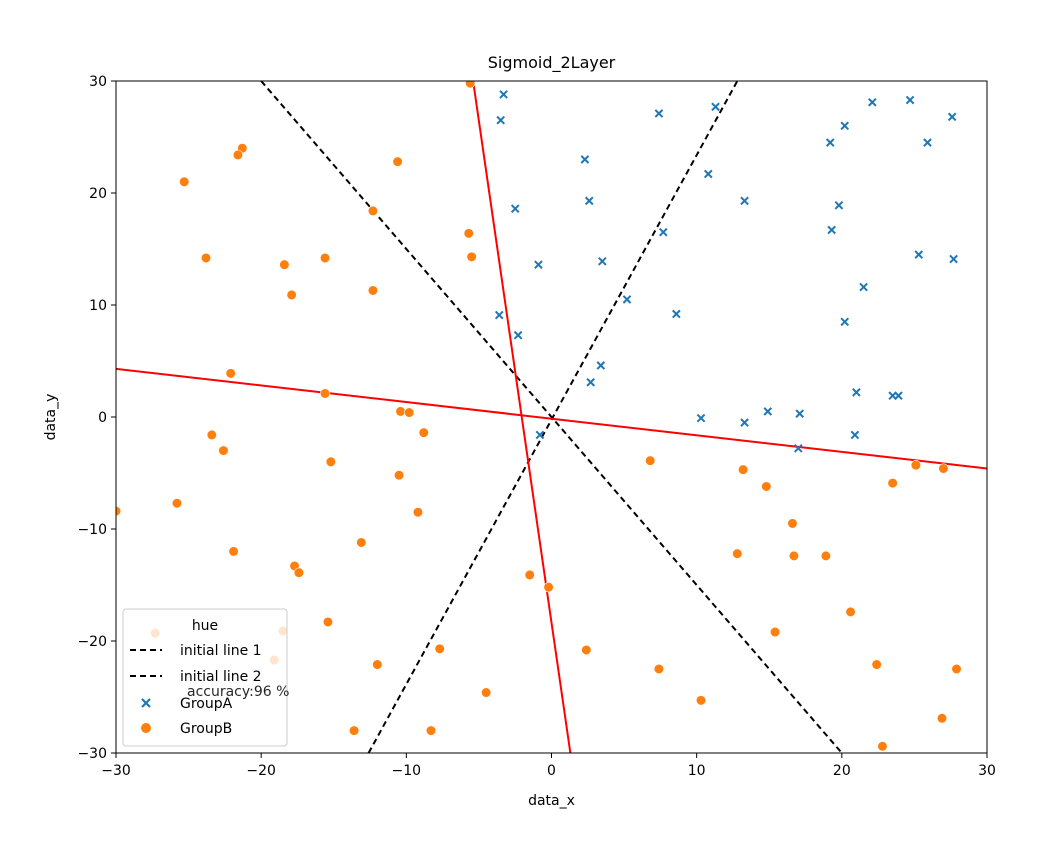 The width and height of the screenshot is (1046, 841). What do you see at coordinates (98, 306) in the screenshot?
I see `y-tick-label: 10` at bounding box center [98, 306].